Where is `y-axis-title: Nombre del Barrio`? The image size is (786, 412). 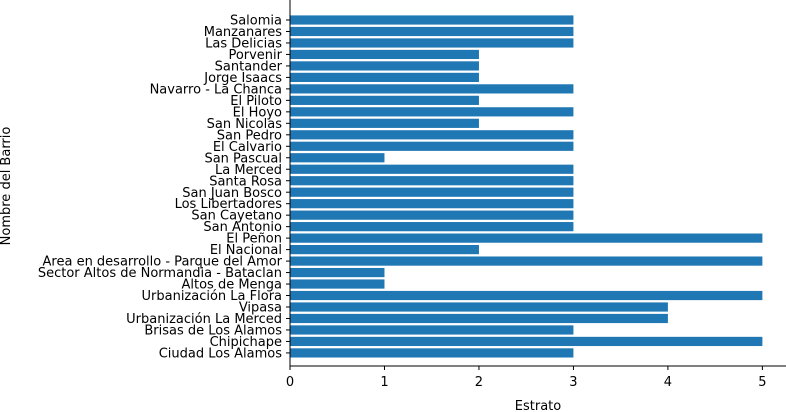 y-axis-title: Nombre del Barrio is located at coordinates (7, 186).